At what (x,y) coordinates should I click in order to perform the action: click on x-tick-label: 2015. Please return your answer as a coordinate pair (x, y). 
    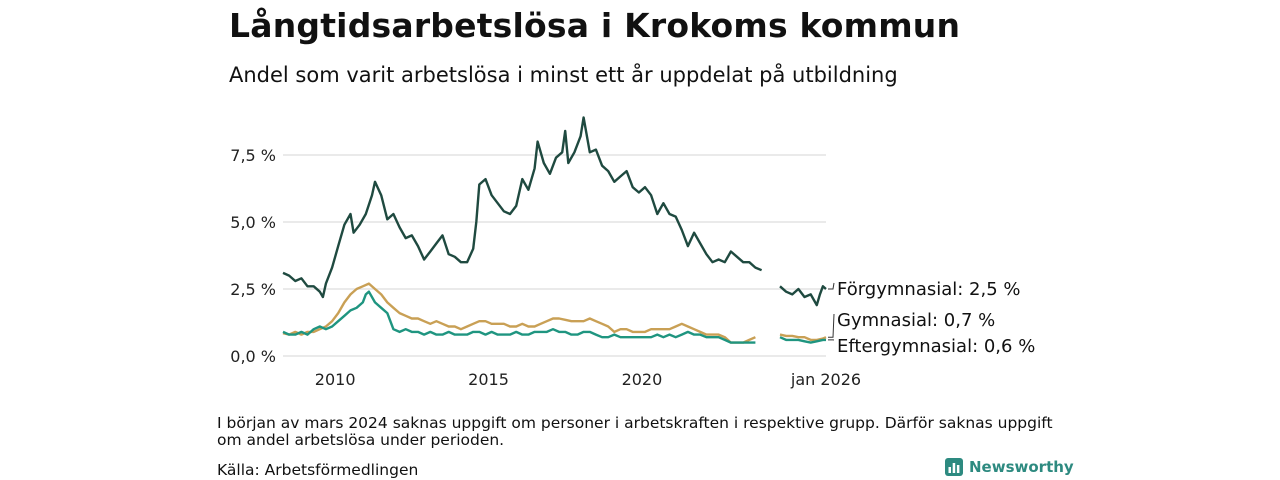
    Looking at the image, I should click on (488, 379).